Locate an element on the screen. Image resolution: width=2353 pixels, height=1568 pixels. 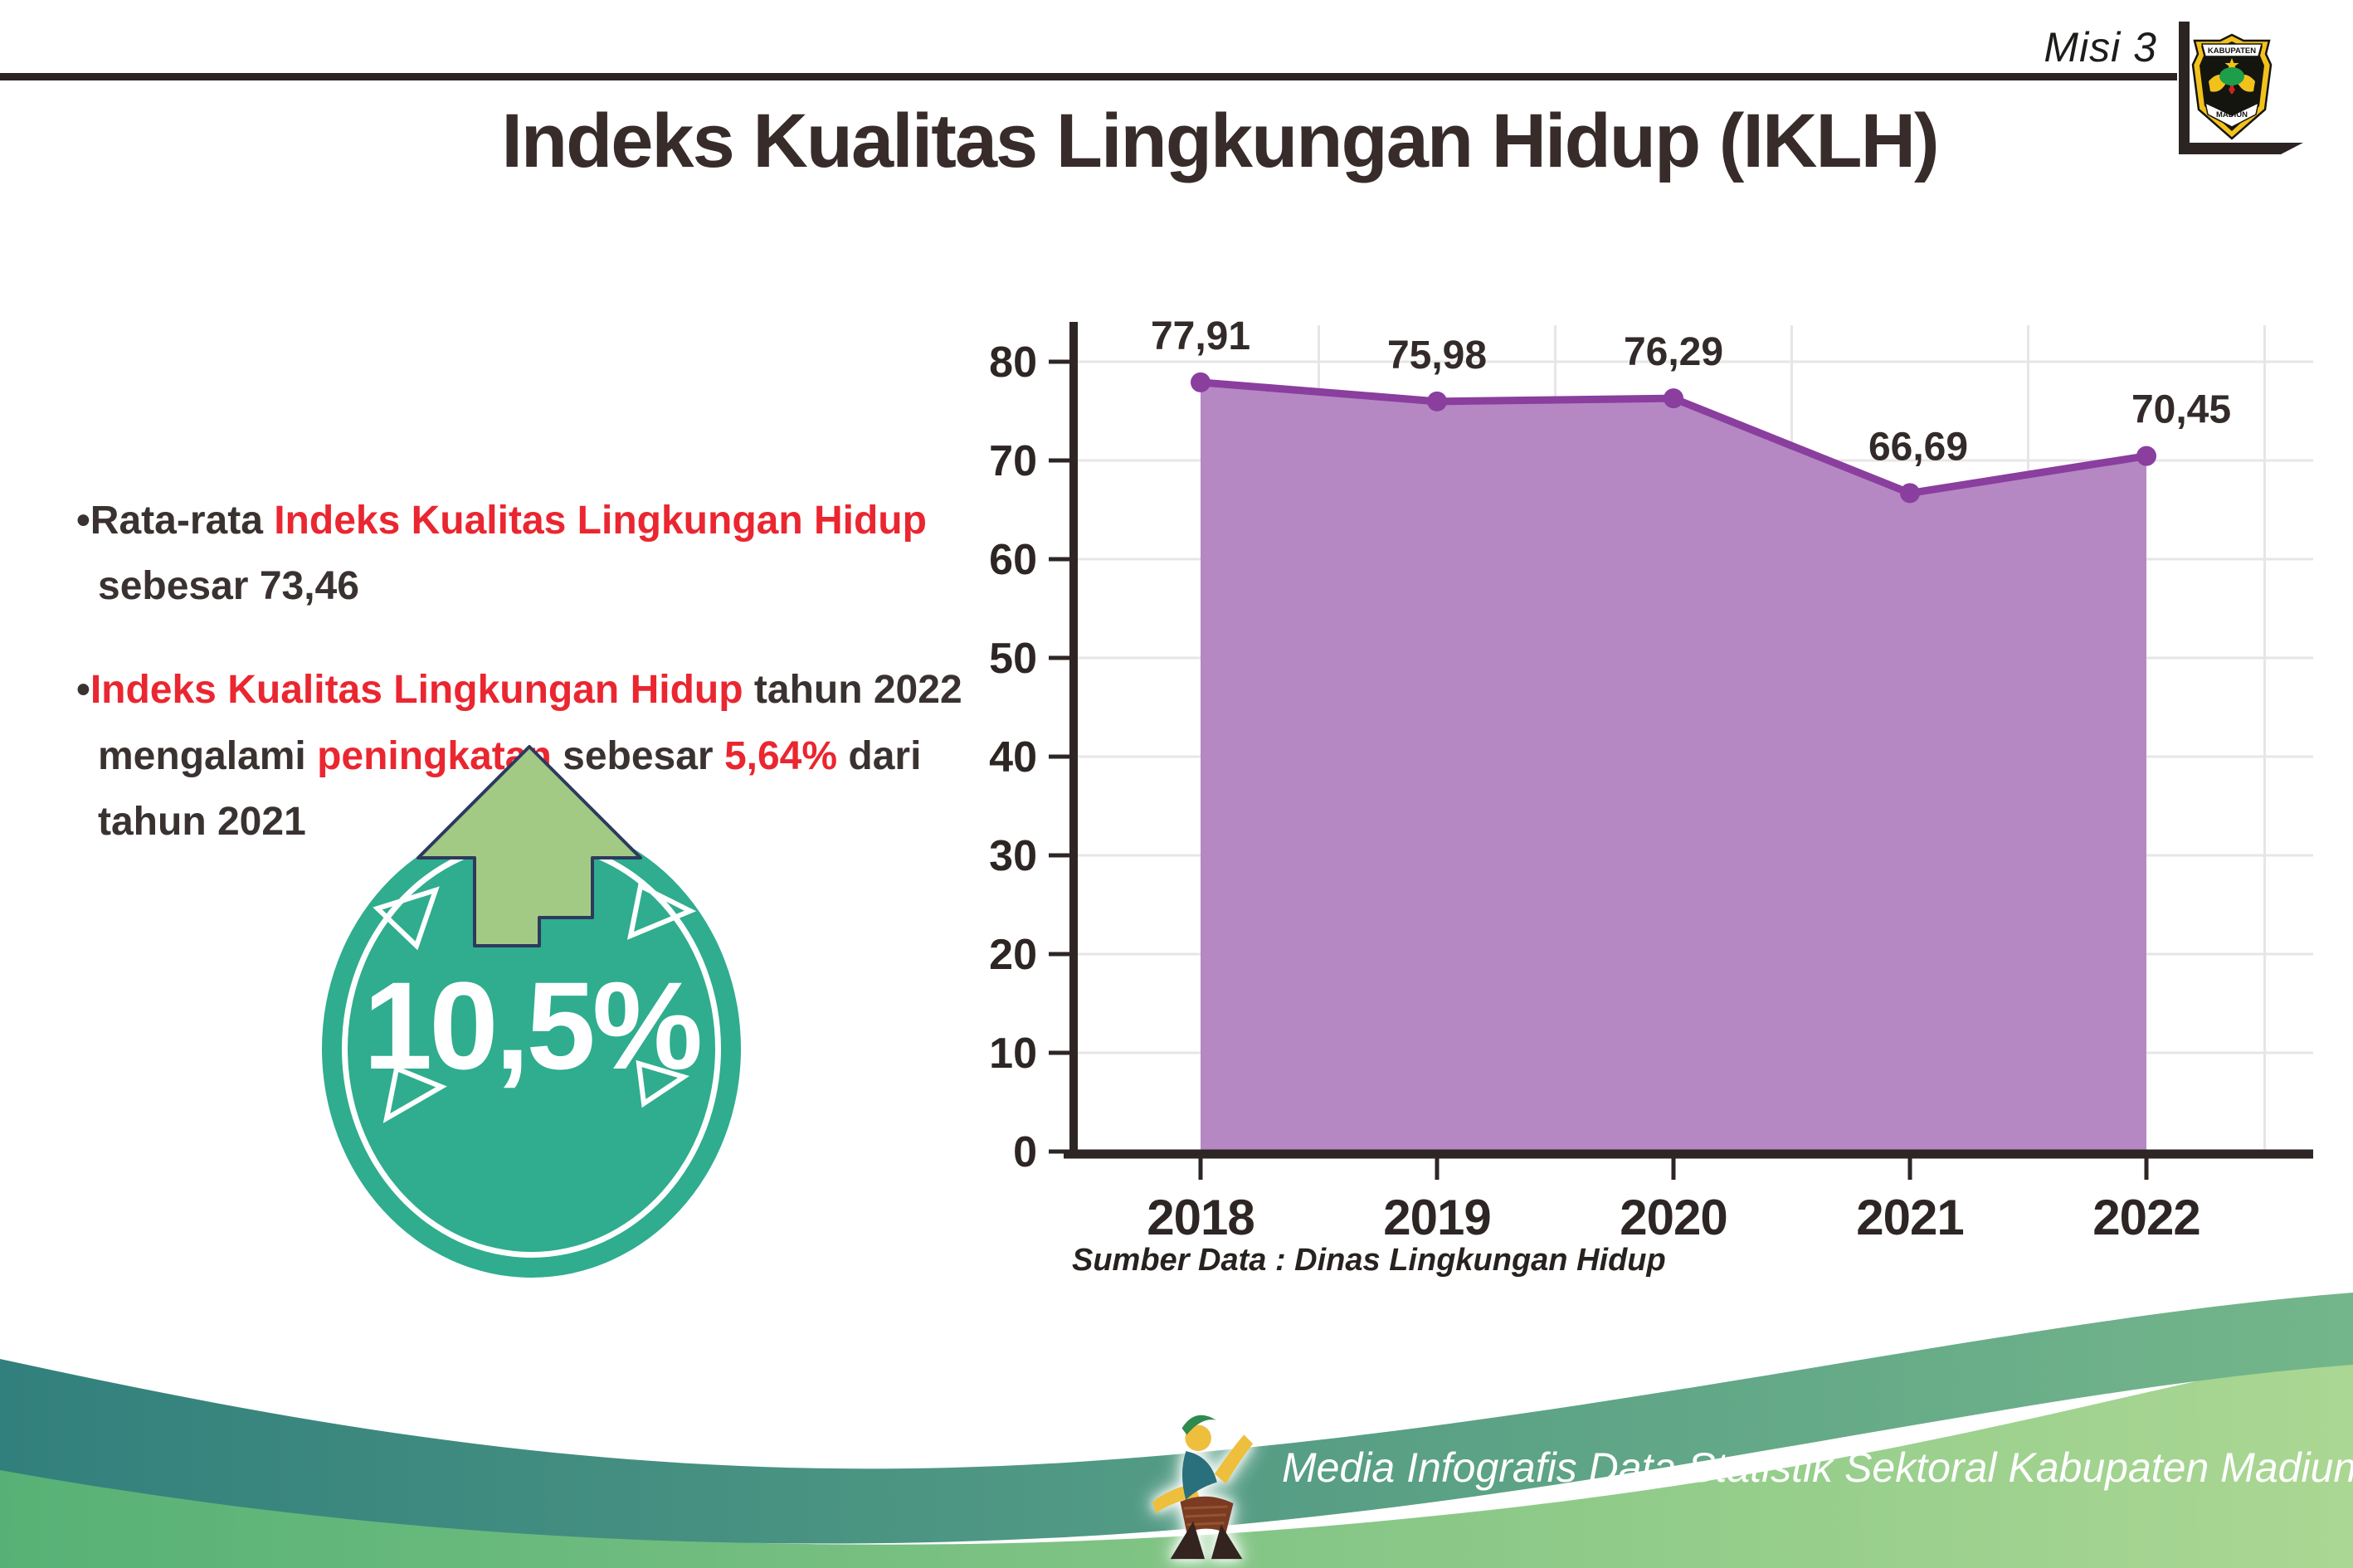
x-tick-label: 2021 is located at coordinates (1909, 1217).